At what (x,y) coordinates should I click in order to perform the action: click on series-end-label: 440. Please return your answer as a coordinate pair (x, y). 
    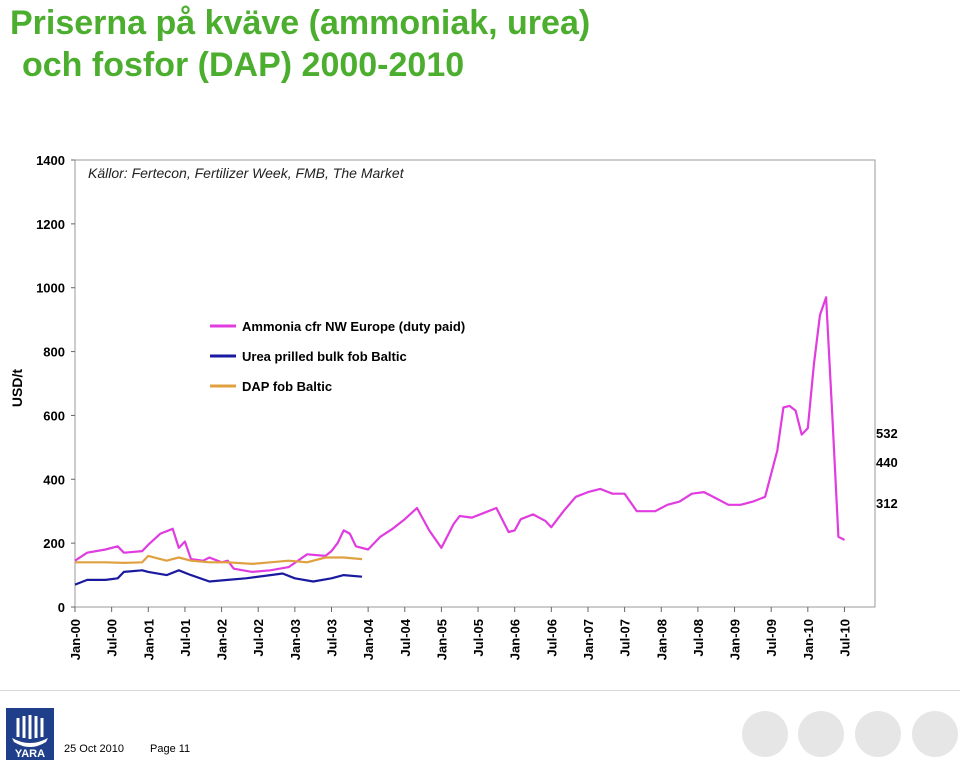
    Looking at the image, I should click on (887, 462).